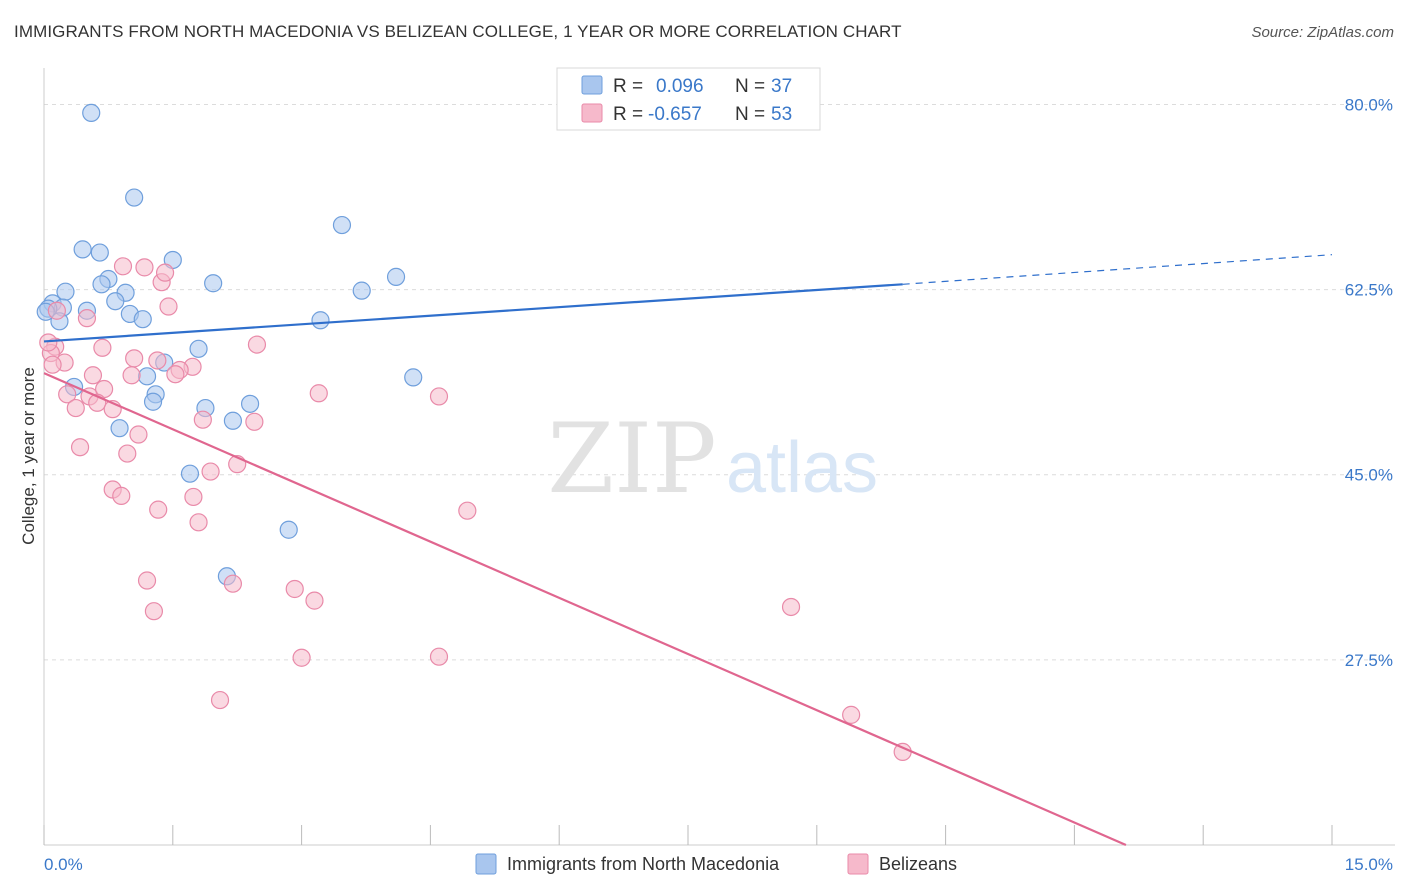 This screenshot has width=1406, height=892. Describe the element at coordinates (781, 114) in the screenshot. I see `legend-n-value-2: 53` at that location.